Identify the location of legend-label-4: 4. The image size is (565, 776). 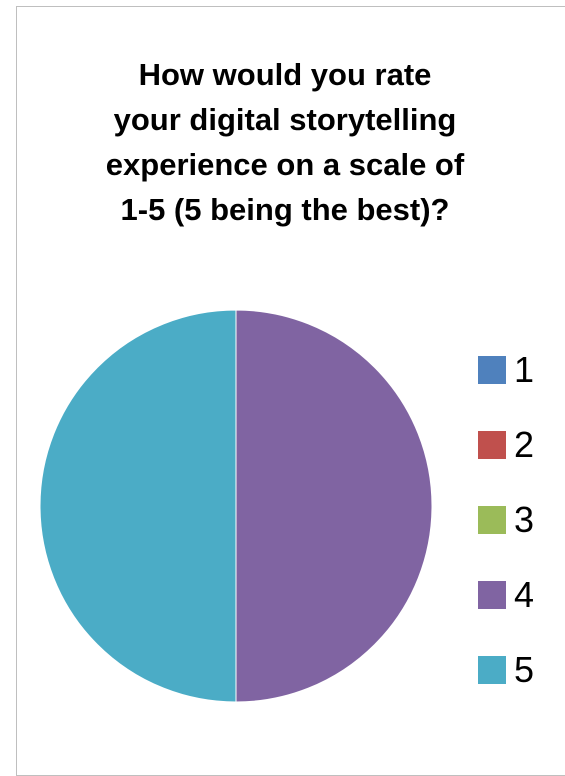
(524, 594).